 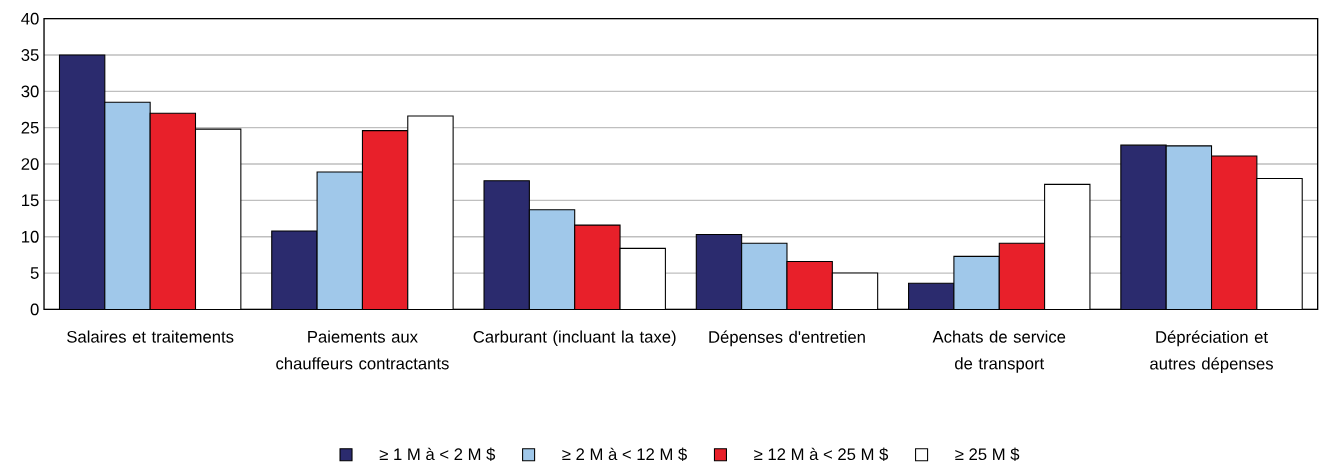 What do you see at coordinates (821, 454) in the screenshot?
I see `legend-label: ≥ 12 M à < 25 M $` at bounding box center [821, 454].